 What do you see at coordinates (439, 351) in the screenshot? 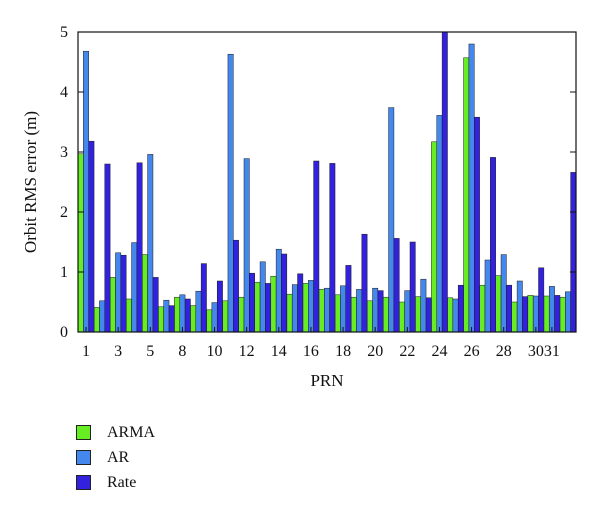
I see `x-tick-label-24: 24` at bounding box center [439, 351].